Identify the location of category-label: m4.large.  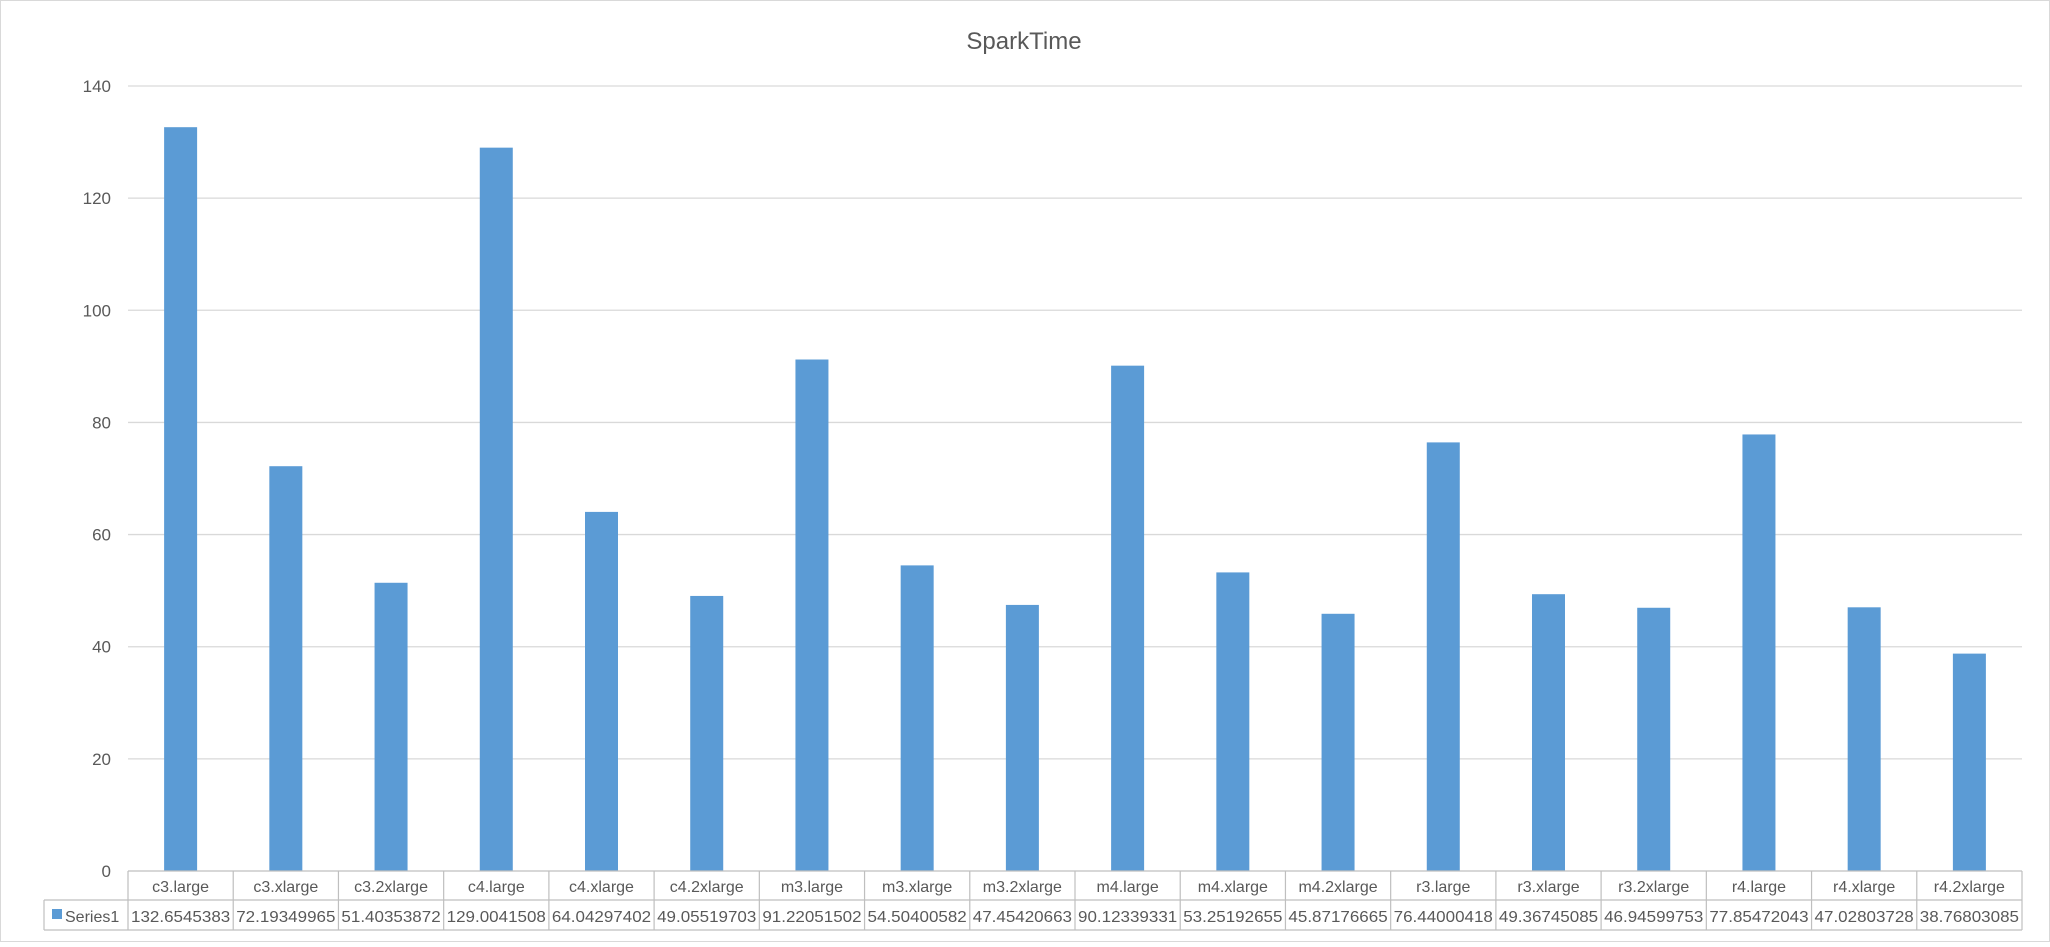
(1127, 887).